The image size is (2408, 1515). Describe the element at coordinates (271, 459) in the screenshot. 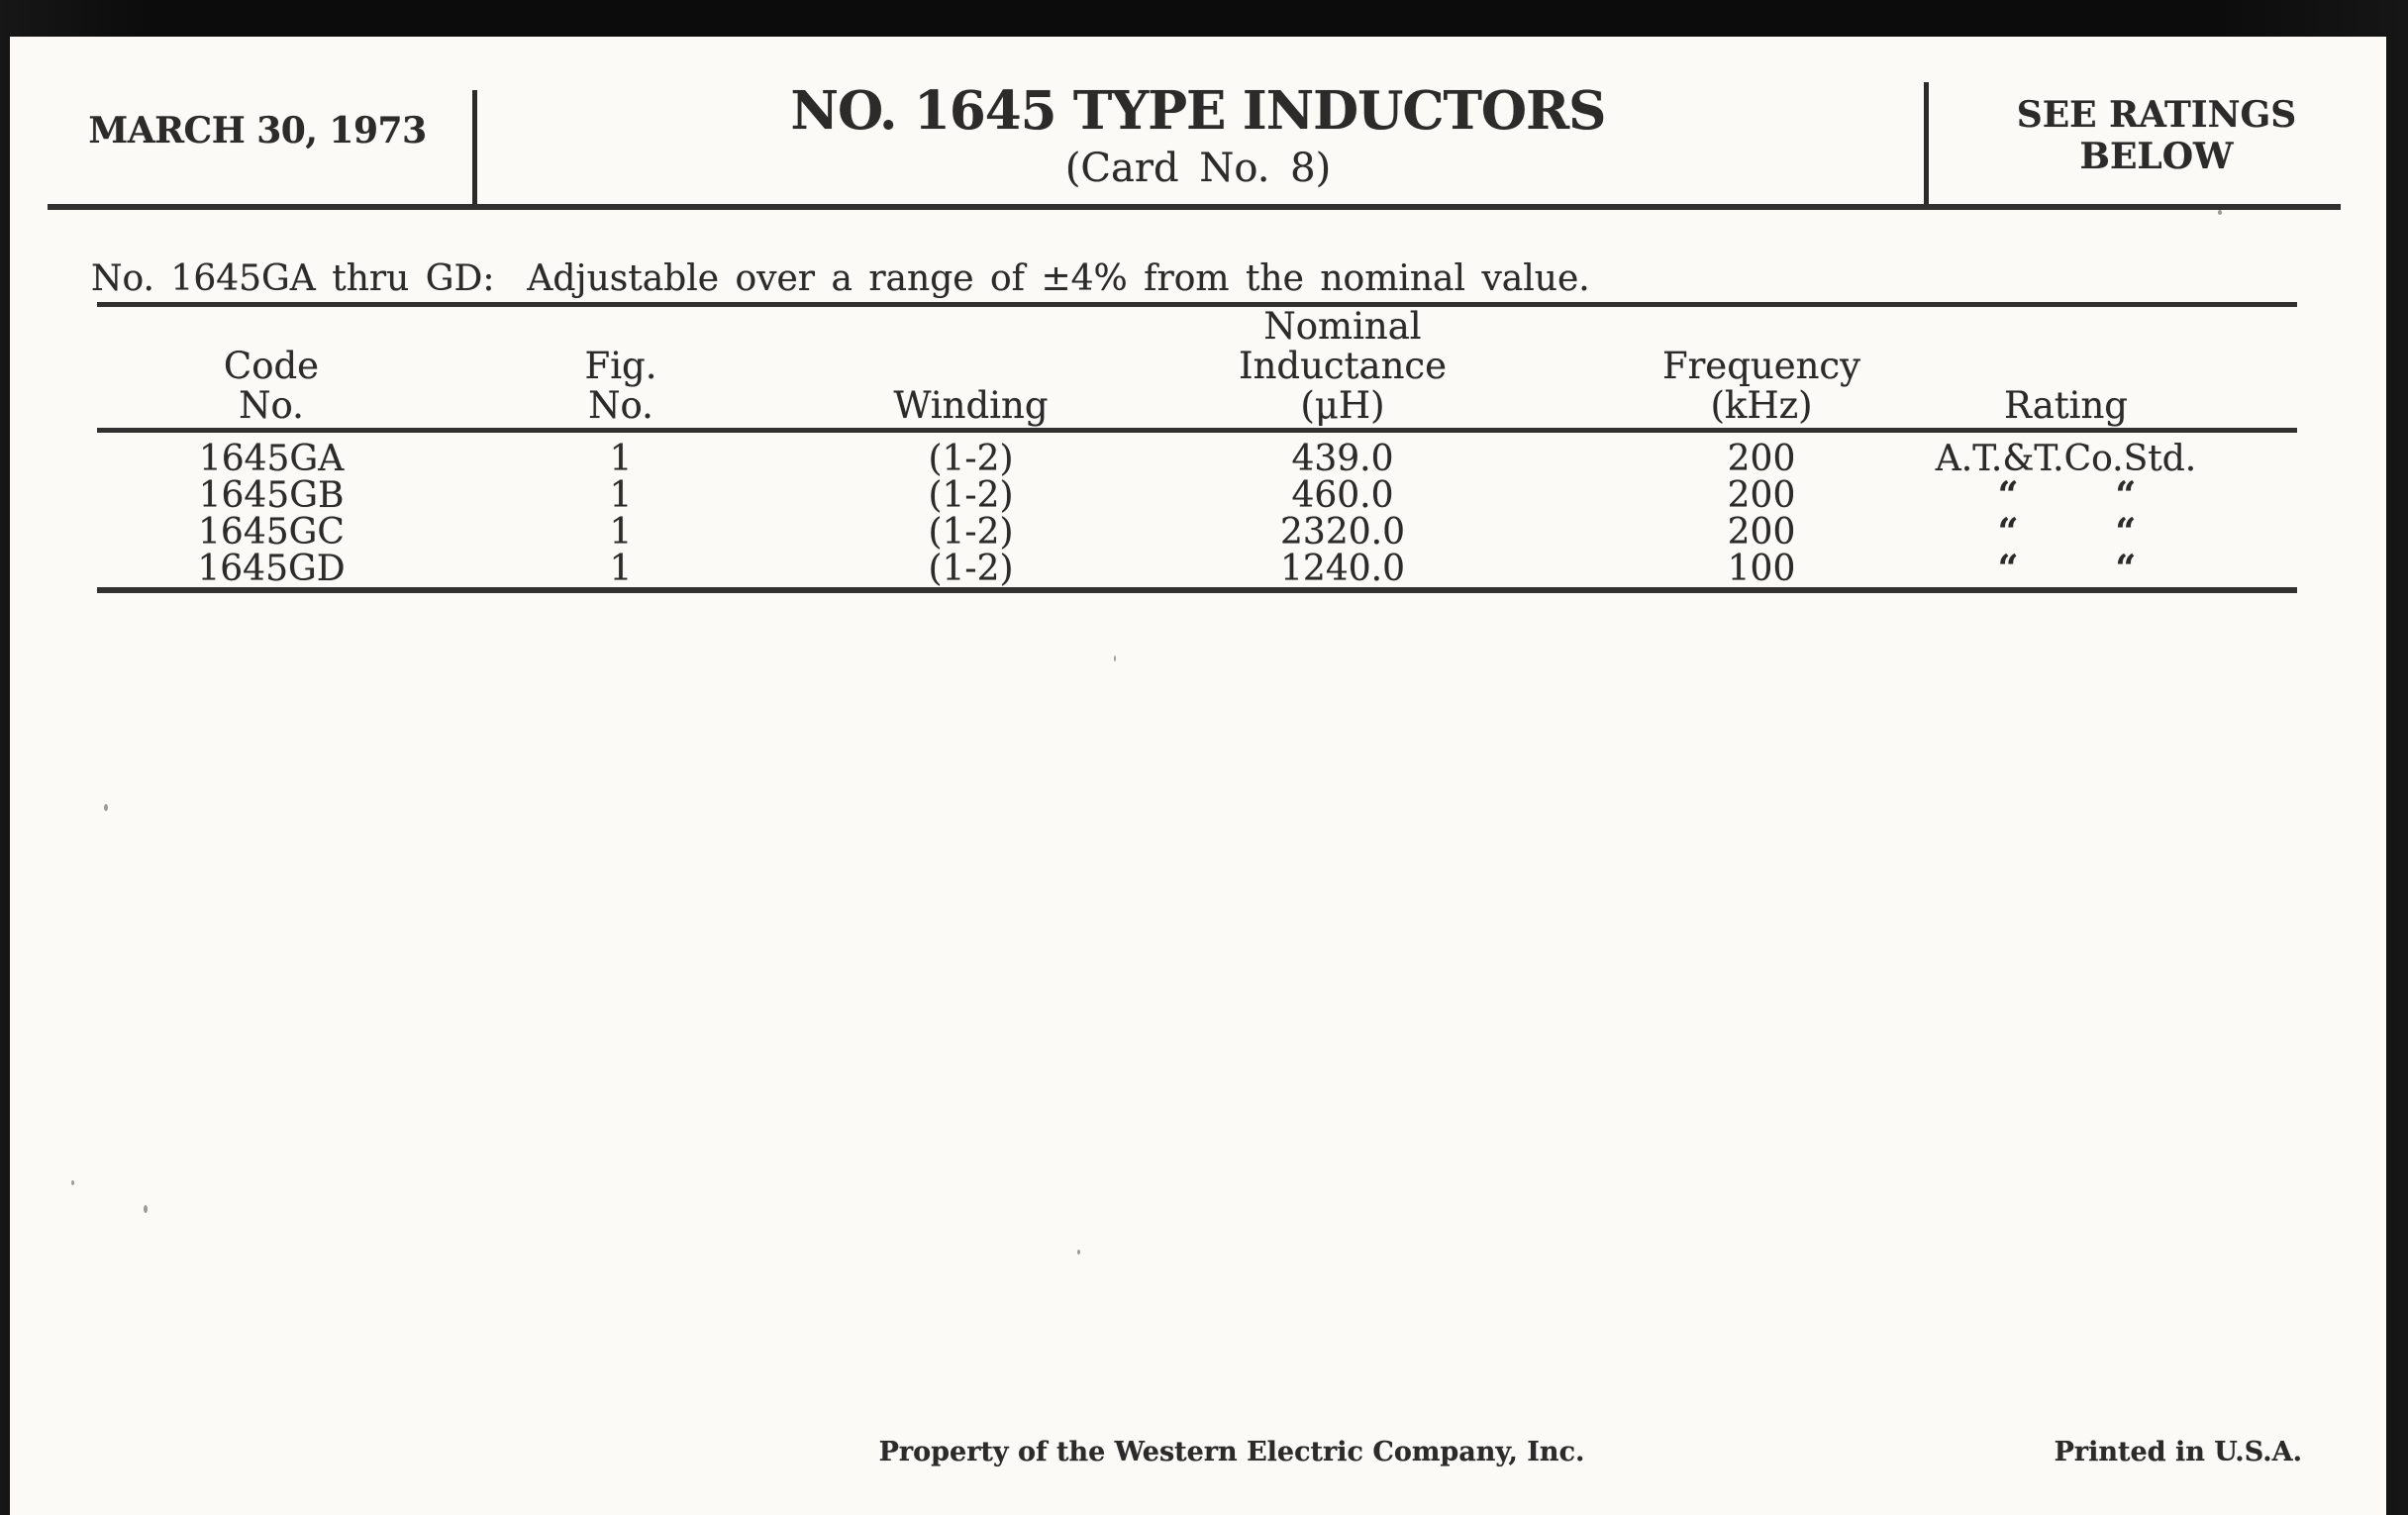

I see `cell-code: 1645GA` at that location.